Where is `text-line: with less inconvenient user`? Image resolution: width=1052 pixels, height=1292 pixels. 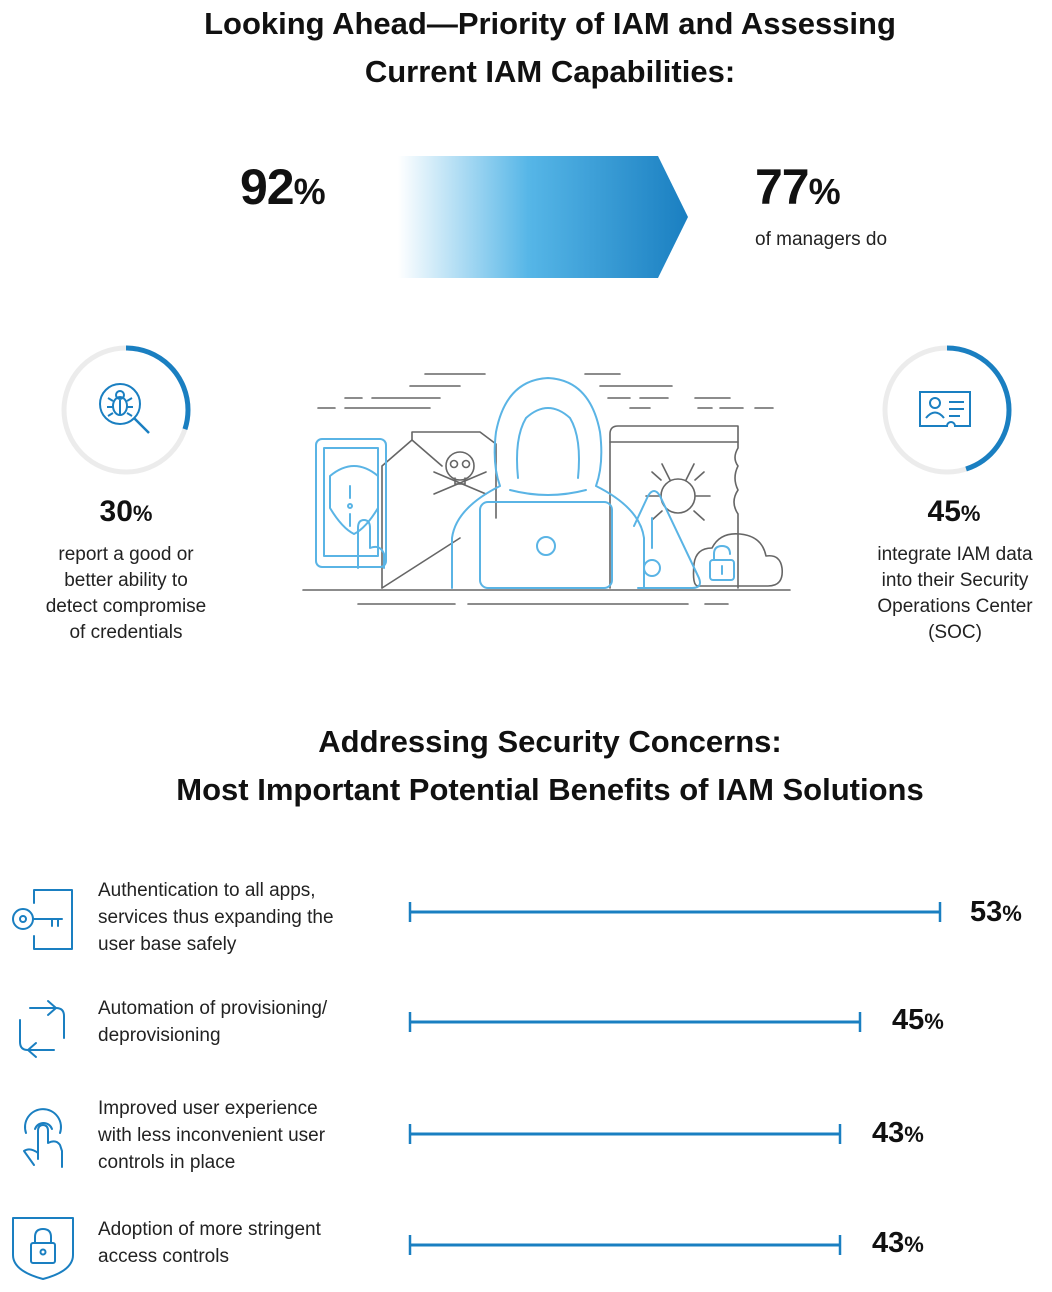 text-line: with less inconvenient user is located at coordinates (212, 1135).